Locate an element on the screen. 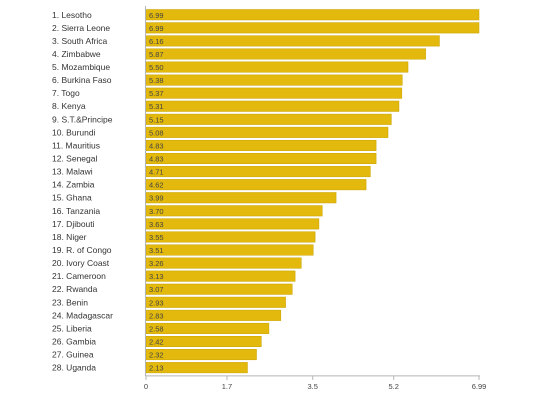 This screenshot has width=540, height=400. bar-value-label: 3.63 is located at coordinates (156, 224).